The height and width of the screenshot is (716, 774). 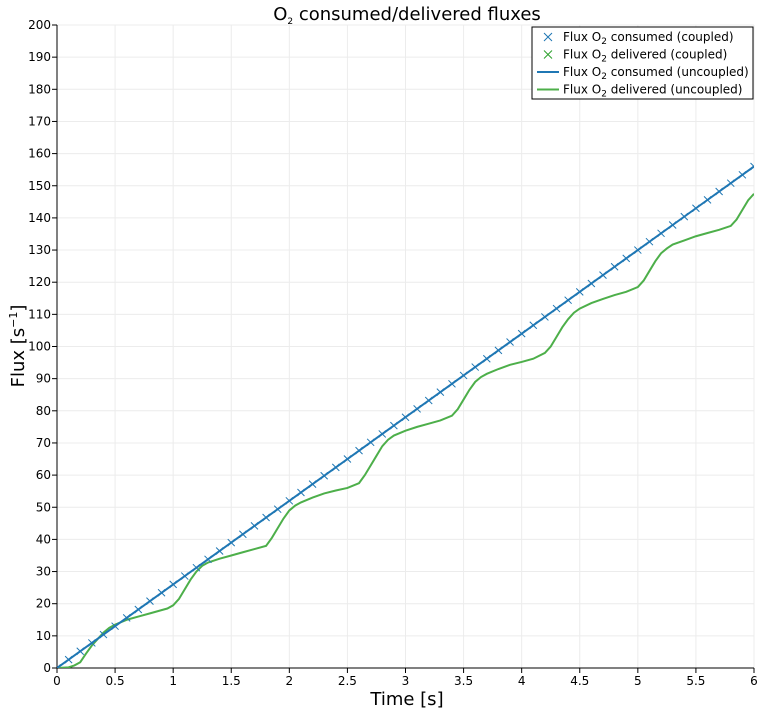 What do you see at coordinates (18, 346) in the screenshot?
I see `y-axis-label: Flux [s−1]` at bounding box center [18, 346].